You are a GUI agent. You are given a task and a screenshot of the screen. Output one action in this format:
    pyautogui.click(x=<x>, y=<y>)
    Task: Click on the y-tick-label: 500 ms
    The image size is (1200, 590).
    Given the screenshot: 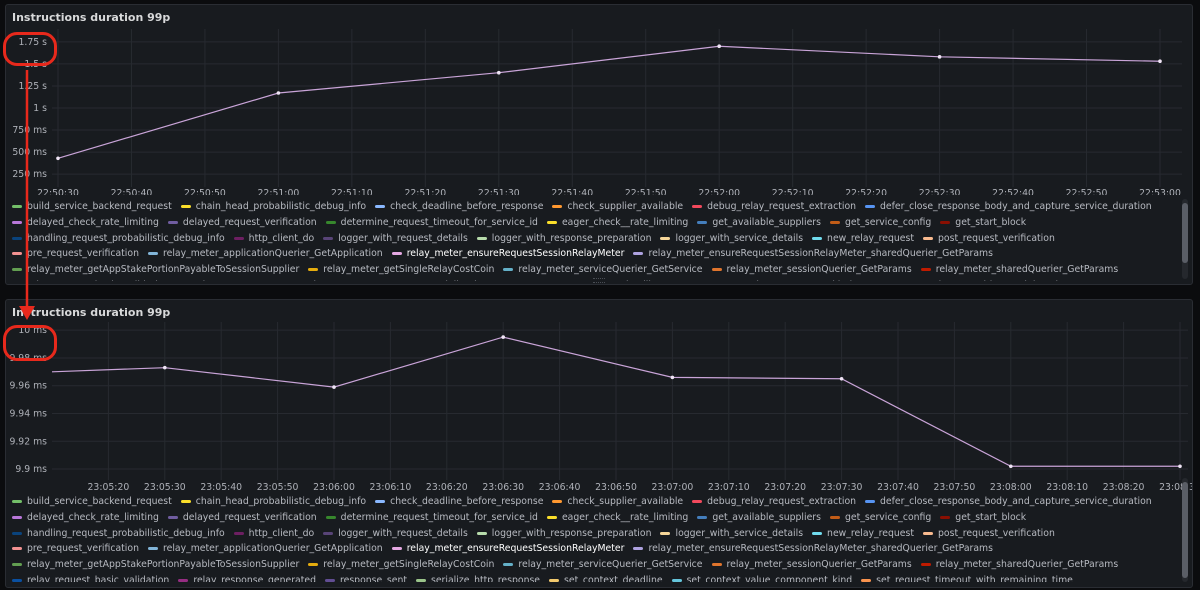 What is the action you would take?
    pyautogui.click(x=29, y=152)
    